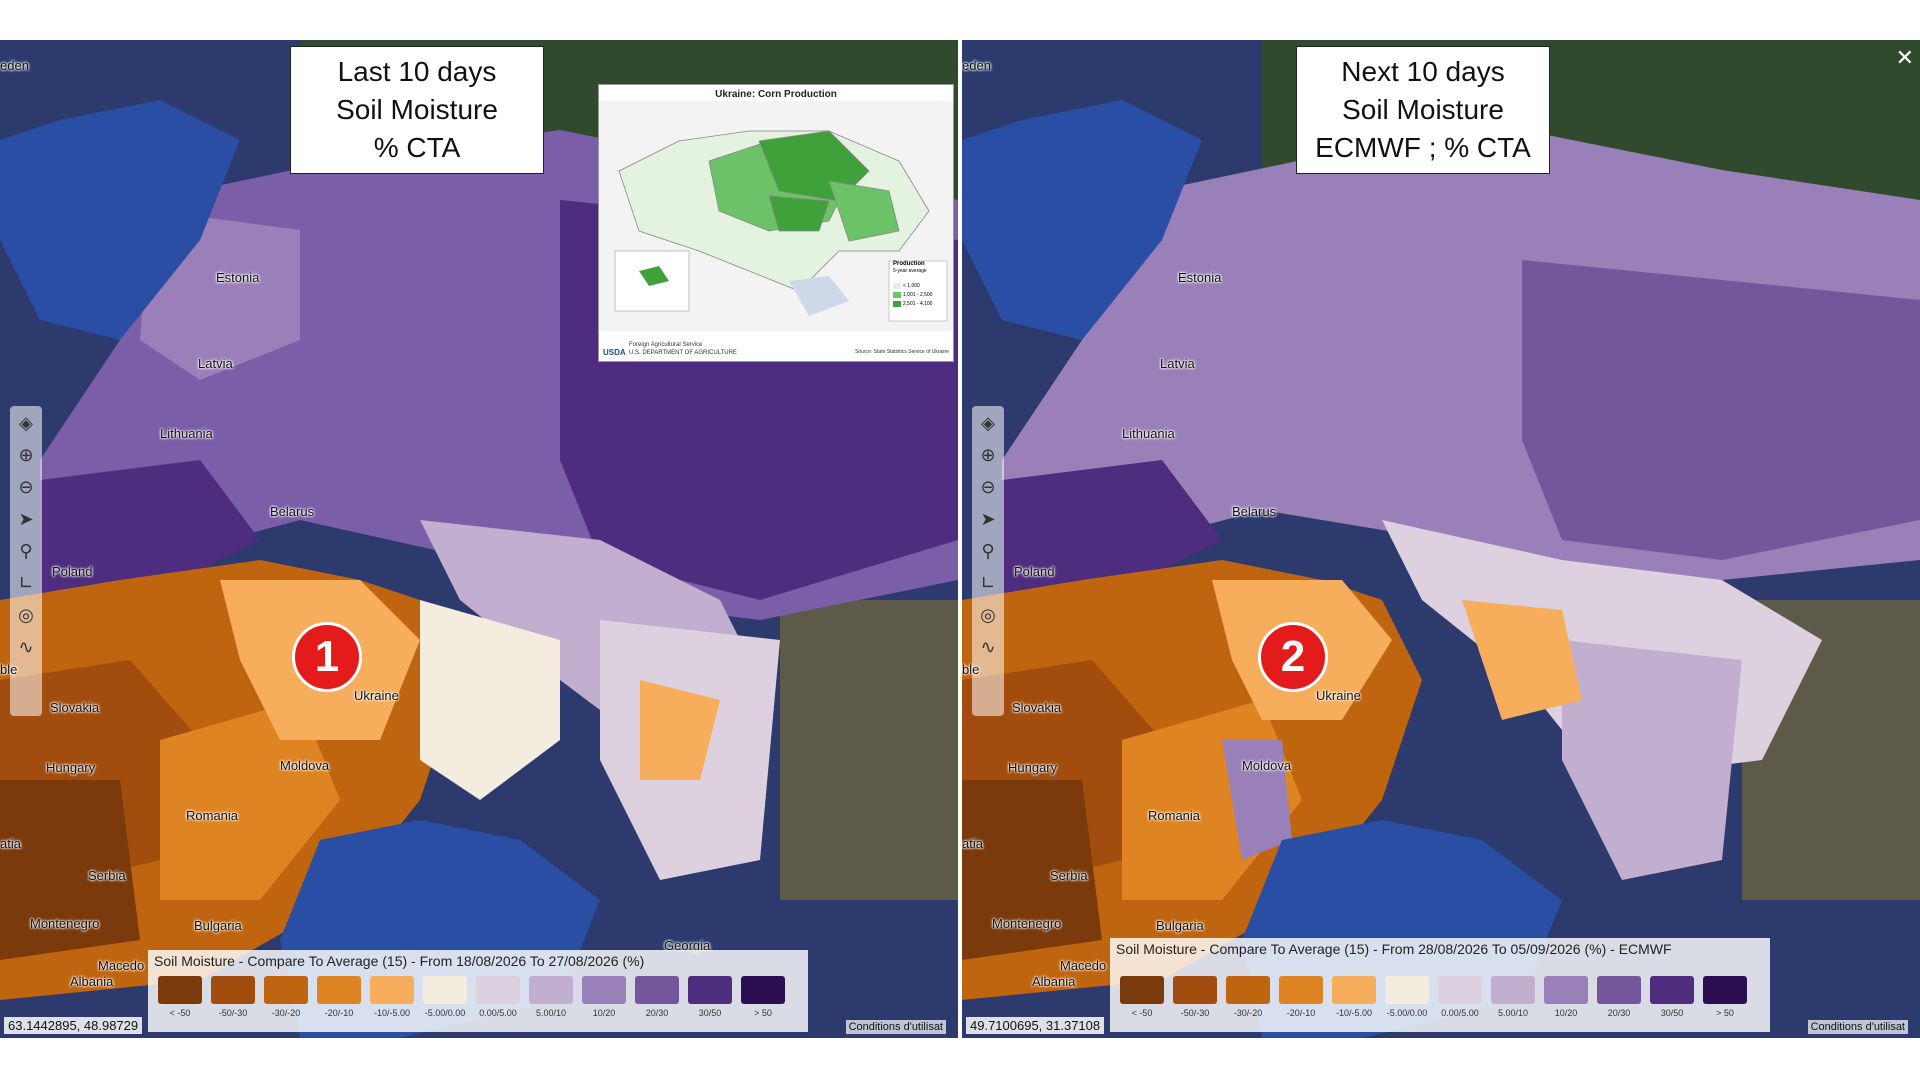 The height and width of the screenshot is (1080, 1920). Describe the element at coordinates (1034, 571) in the screenshot. I see `country-label: Poland` at that location.